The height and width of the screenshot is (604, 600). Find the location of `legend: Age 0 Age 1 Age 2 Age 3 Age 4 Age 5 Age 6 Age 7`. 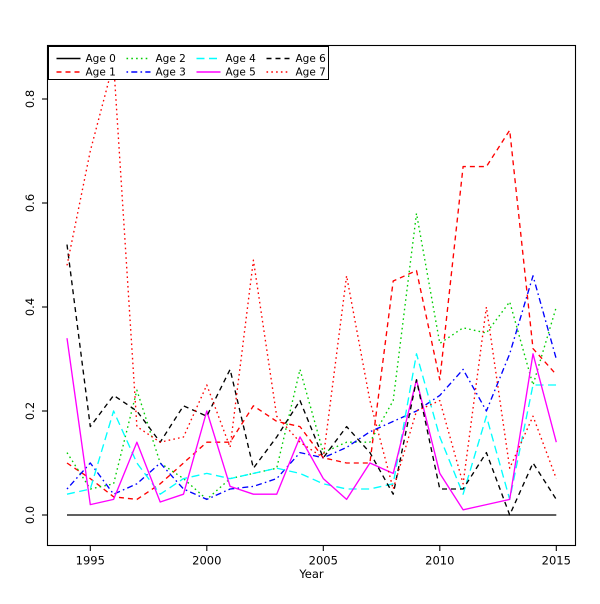

legend: Age 0 Age 1 Age 2 Age 3 Age 4 Age 5 Age 6 Age 7 is located at coordinates (188, 63).